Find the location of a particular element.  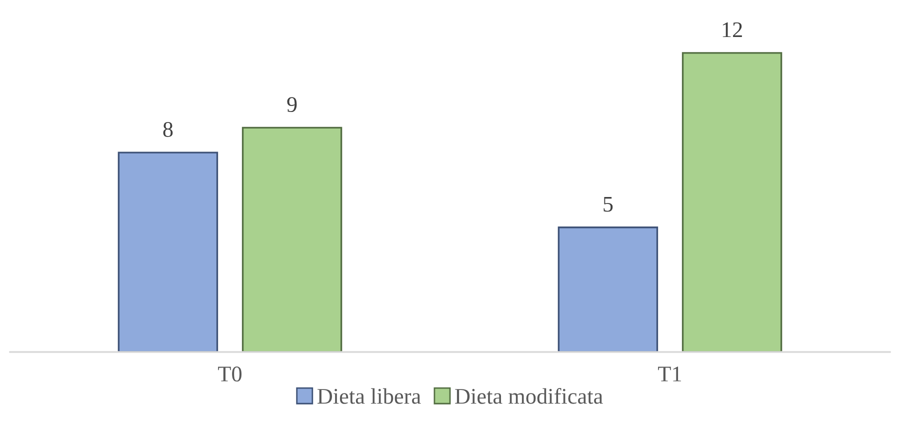

x-tick-label: T1 is located at coordinates (670, 374).